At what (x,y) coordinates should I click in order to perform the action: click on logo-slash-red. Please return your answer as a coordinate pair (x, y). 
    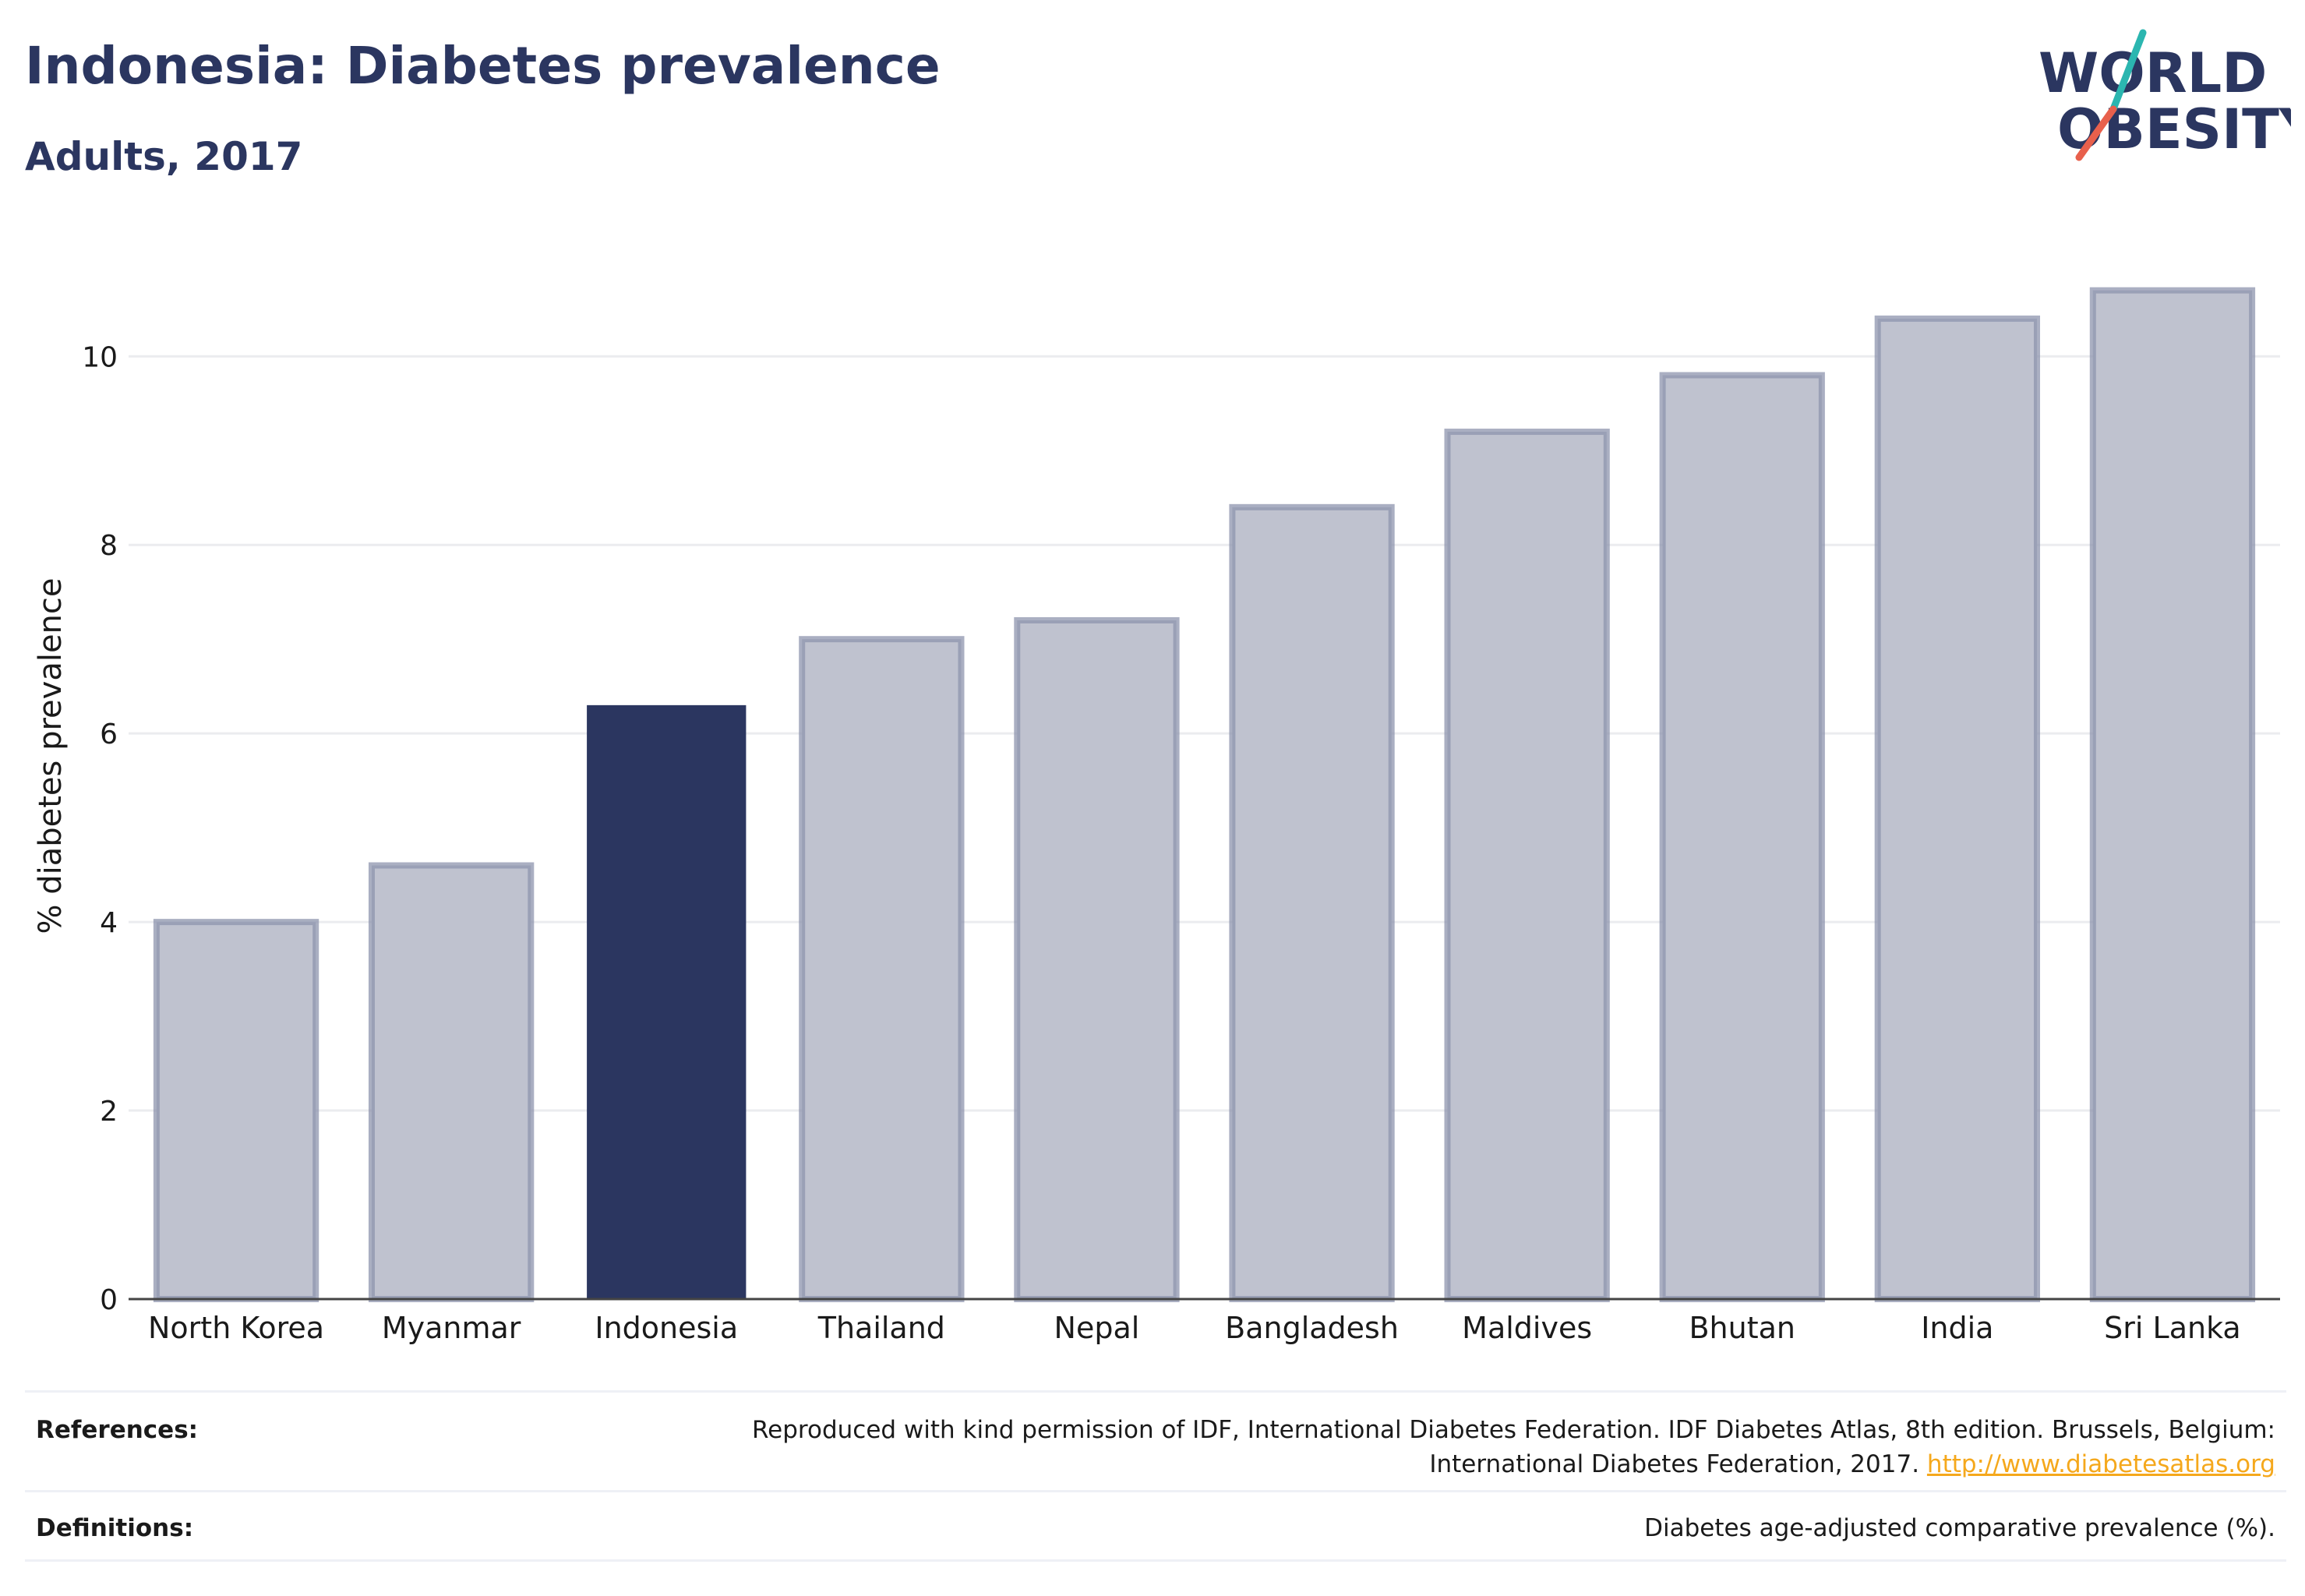
    Looking at the image, I should click on (2096, 133).